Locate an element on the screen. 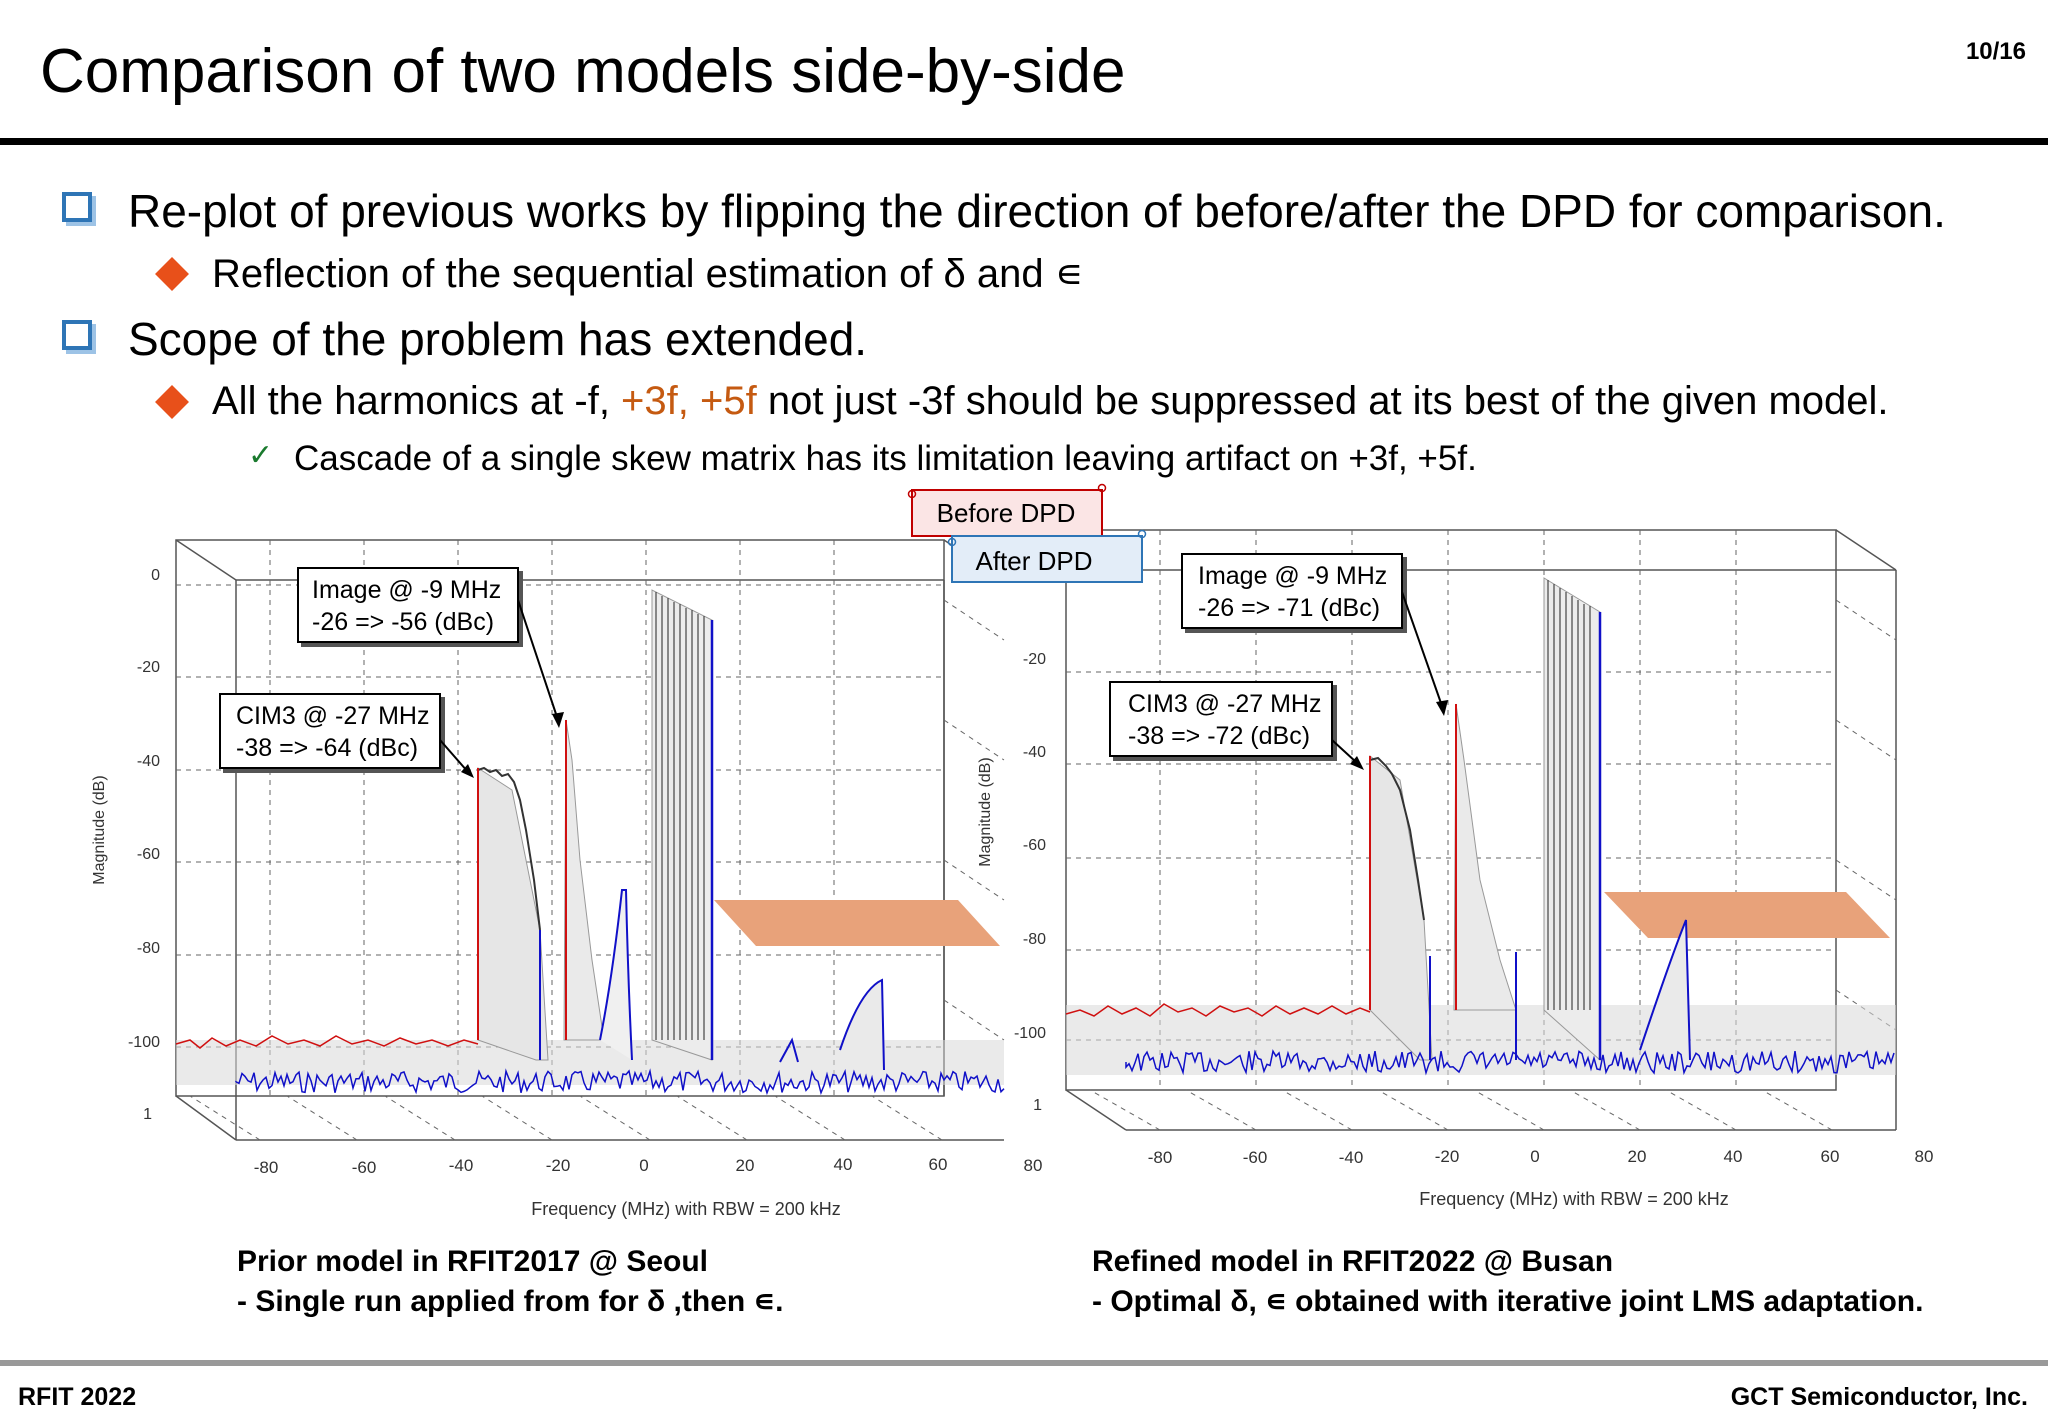 Image resolution: width=2048 pixels, height=1422 pixels. left-image-peak is located at coordinates (598, 890).